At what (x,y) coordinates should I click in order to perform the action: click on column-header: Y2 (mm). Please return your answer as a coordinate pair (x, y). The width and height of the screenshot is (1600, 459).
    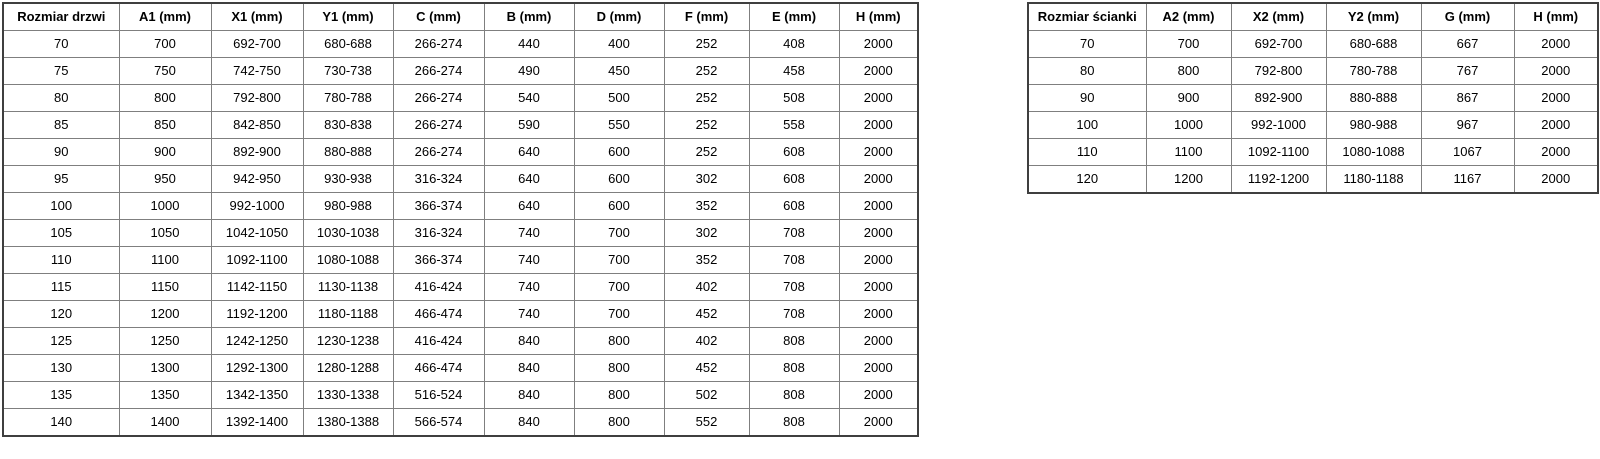
    Looking at the image, I should click on (1373, 16).